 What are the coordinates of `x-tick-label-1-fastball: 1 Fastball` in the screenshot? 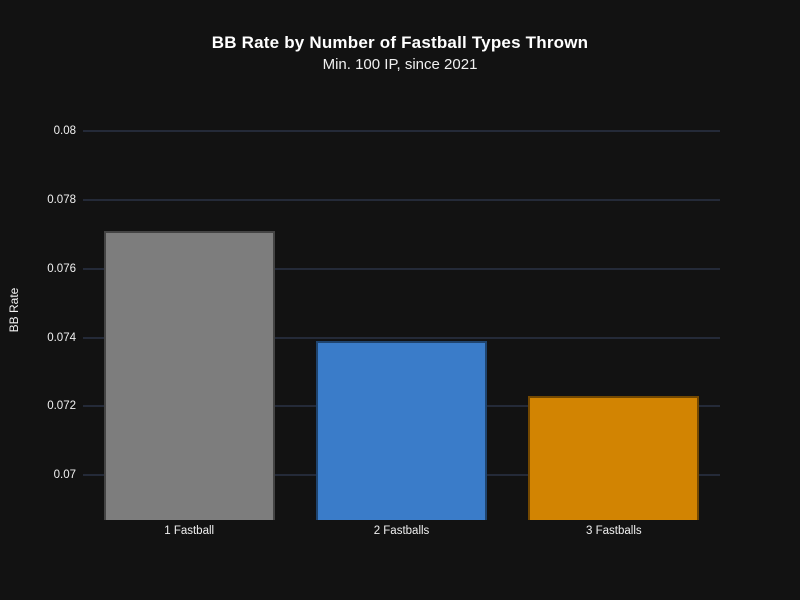 It's located at (189, 531).